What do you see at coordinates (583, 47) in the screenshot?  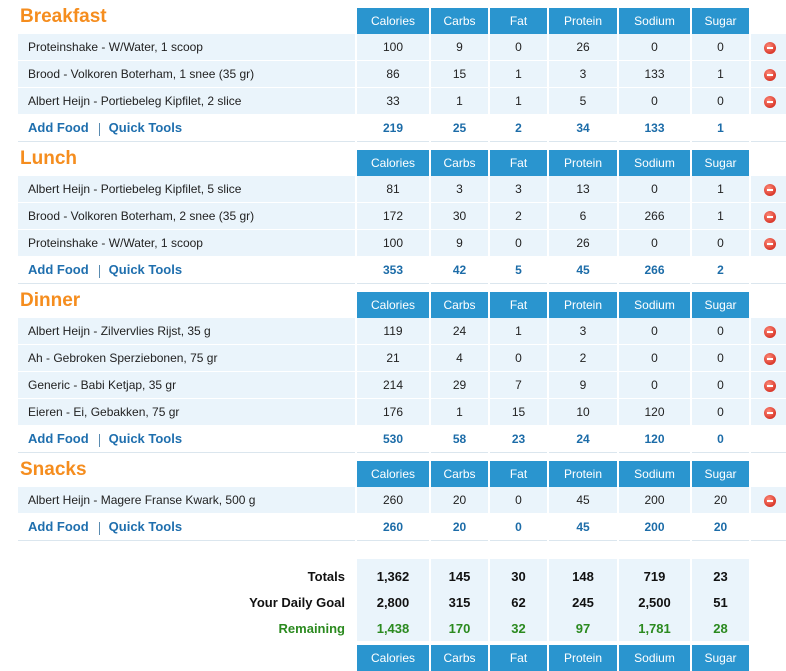 I see `food-protein-value: 26` at bounding box center [583, 47].